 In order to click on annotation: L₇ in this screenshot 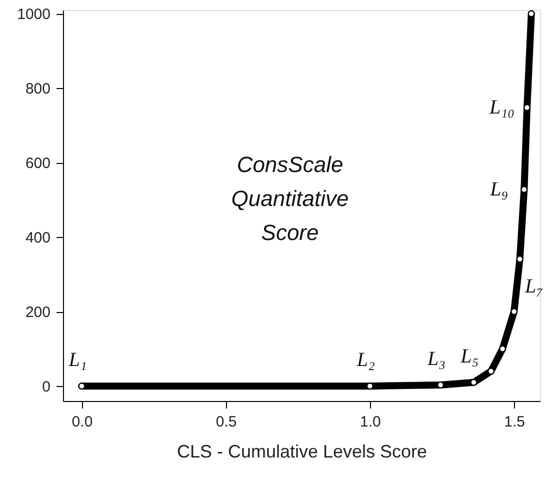, I will do `click(534, 287)`.